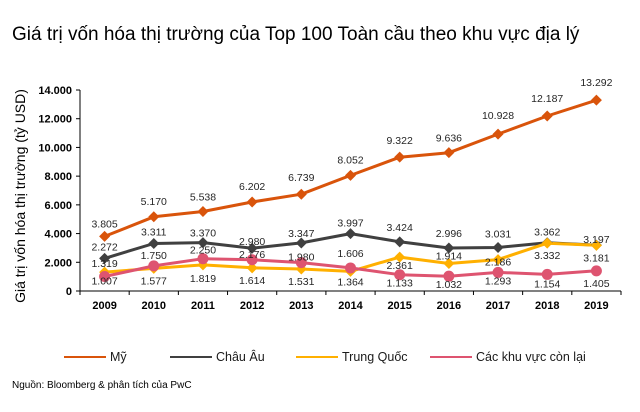 The height and width of the screenshot is (412, 640). Describe the element at coordinates (596, 258) in the screenshot. I see `data-label: 3.181` at that location.